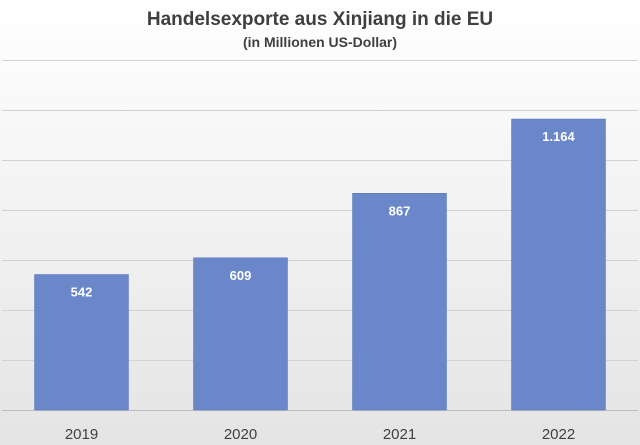 This screenshot has height=445, width=640. What do you see at coordinates (399, 434) in the screenshot?
I see `x-tick-label-2021: 2021` at bounding box center [399, 434].